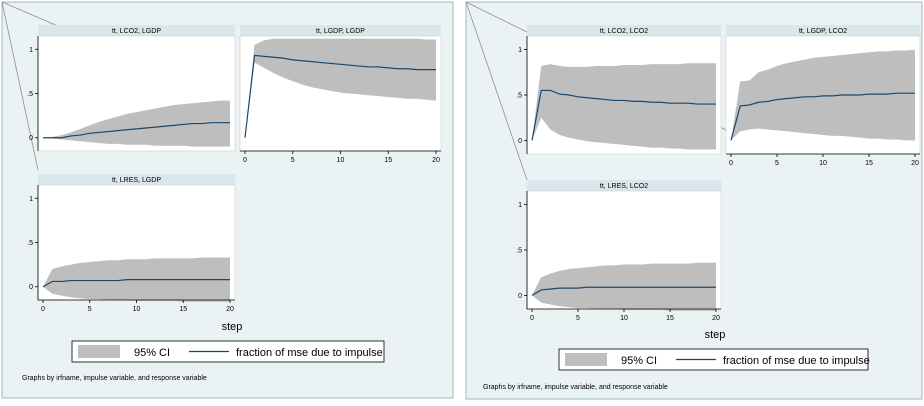 The height and width of the screenshot is (406, 924). I want to click on panel-title: tt, LGDP, LCO2, so click(823, 31).